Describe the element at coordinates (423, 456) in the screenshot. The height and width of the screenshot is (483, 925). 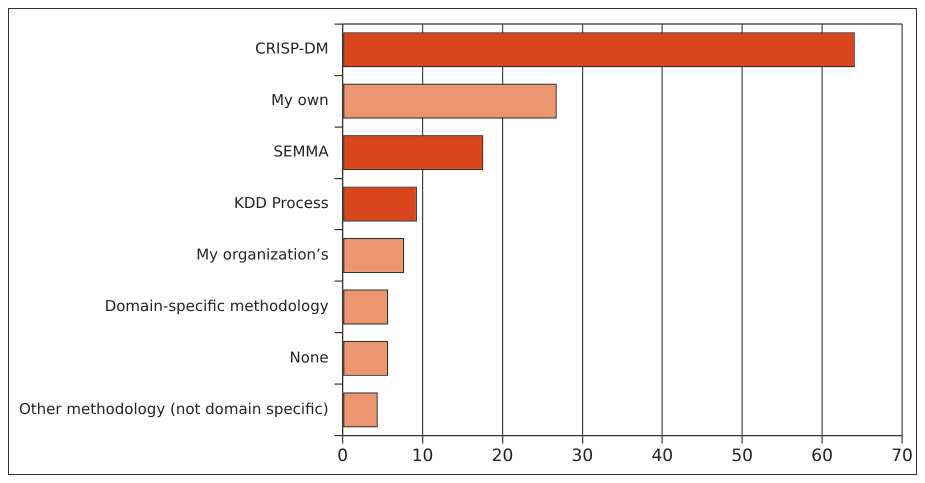
I see `x-tick-label: 10` at that location.